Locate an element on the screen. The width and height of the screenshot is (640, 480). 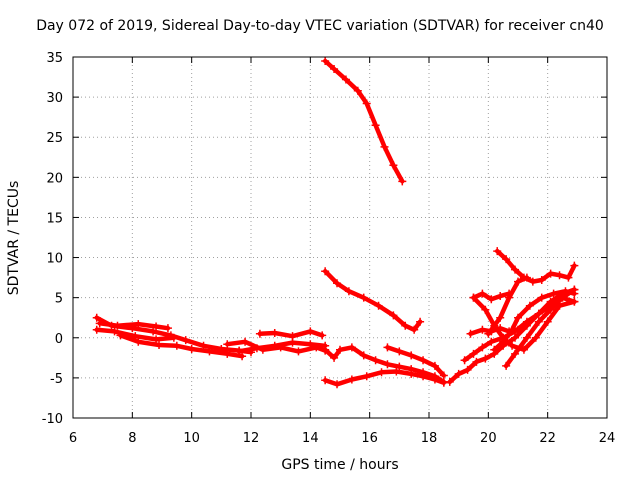
y-tick-label: 35 is located at coordinates (54, 58).